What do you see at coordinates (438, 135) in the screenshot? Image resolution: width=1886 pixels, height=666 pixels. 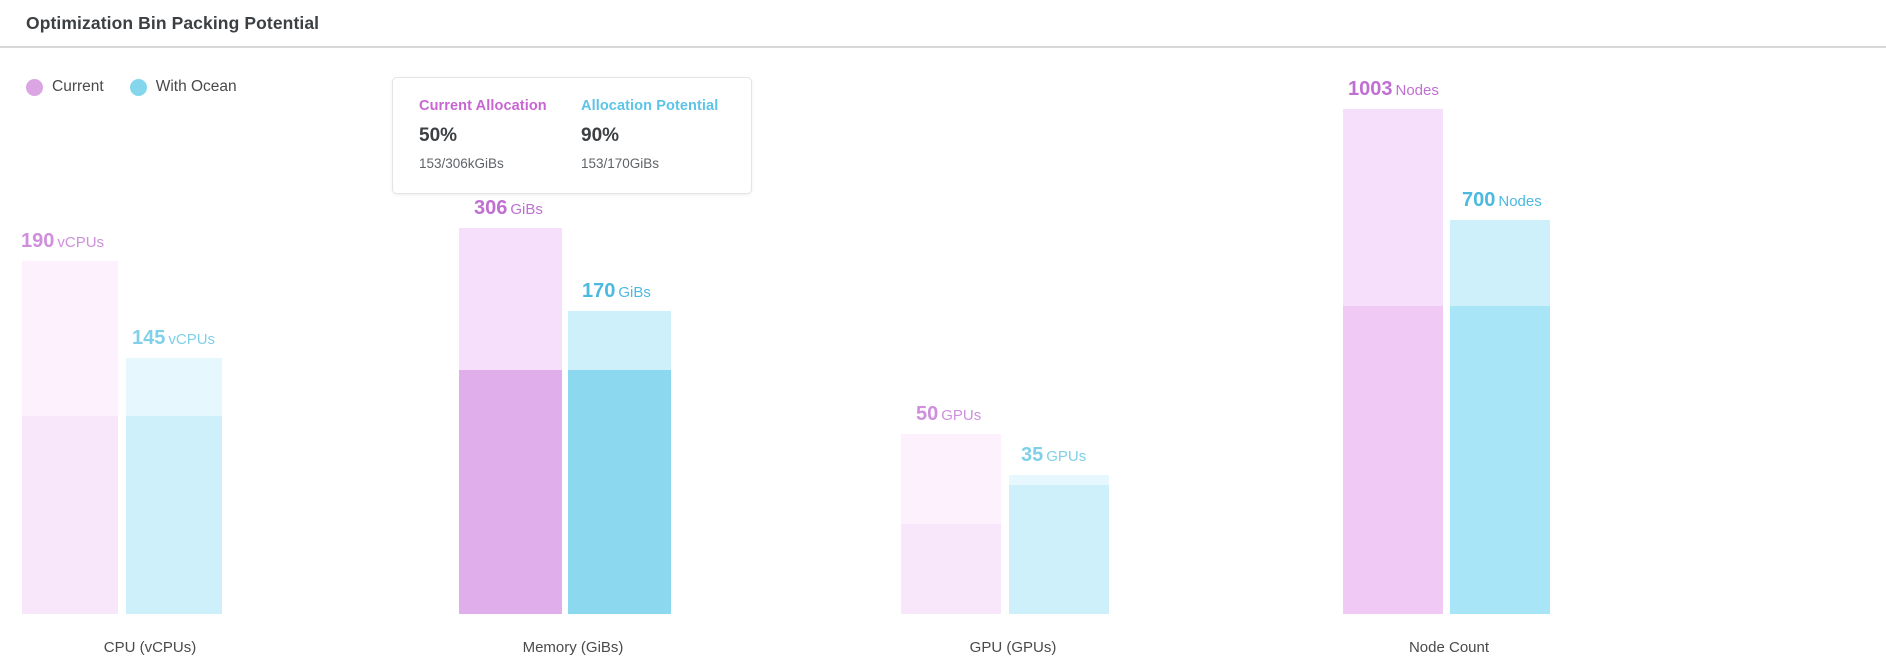 I see `tooltip-current-percent: 50%` at bounding box center [438, 135].